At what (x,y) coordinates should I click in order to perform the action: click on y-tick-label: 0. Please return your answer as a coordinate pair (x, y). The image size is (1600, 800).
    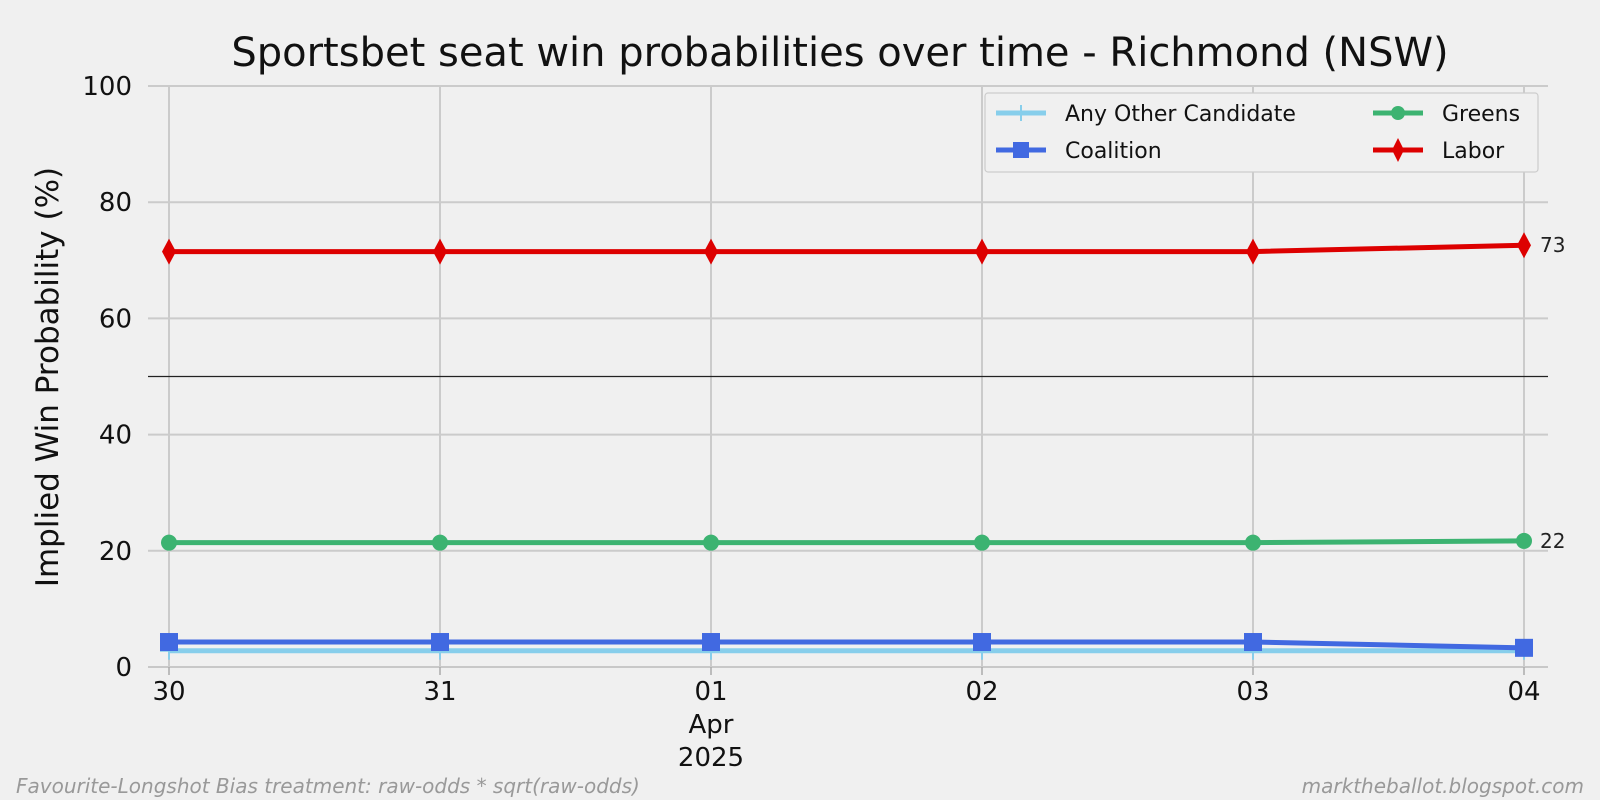
    Looking at the image, I should click on (123, 668).